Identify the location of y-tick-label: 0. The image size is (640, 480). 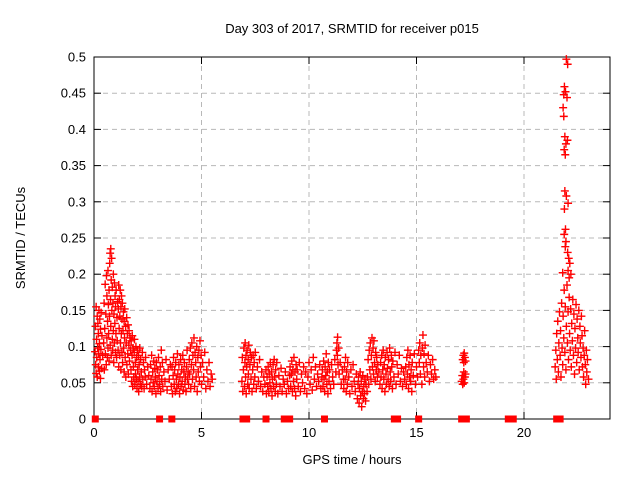
(82, 419).